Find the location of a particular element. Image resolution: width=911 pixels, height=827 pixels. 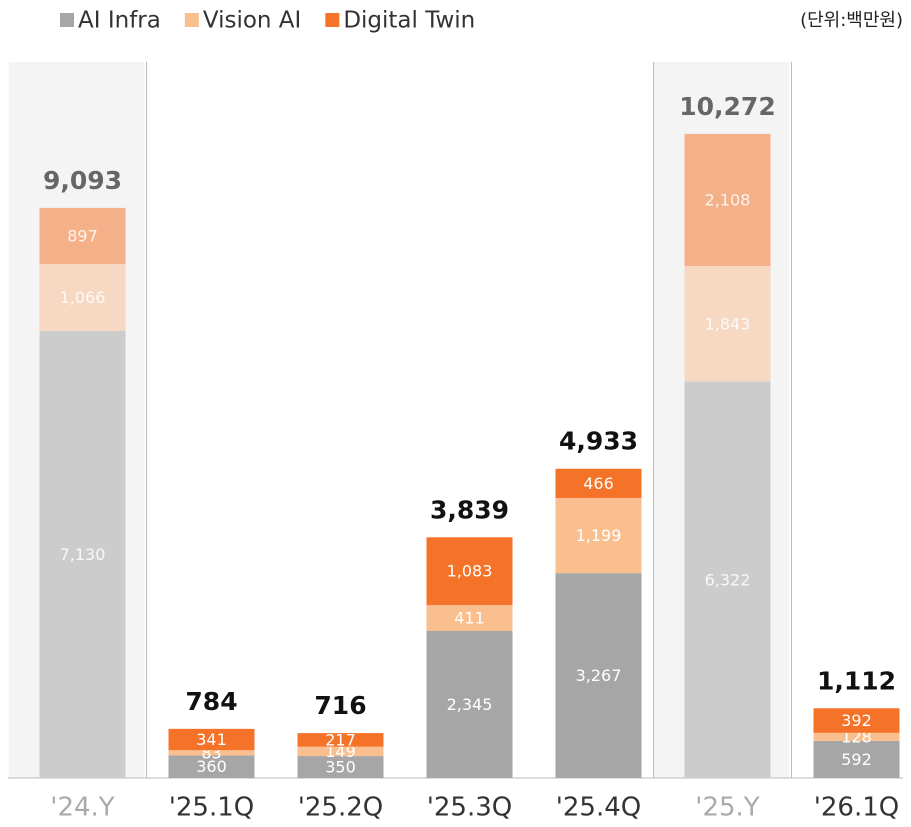

total-label: 3,839 is located at coordinates (469, 509).